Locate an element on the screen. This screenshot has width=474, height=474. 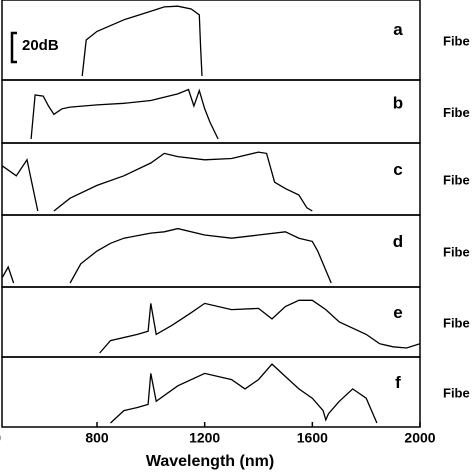
scale-bar is located at coordinates (13, 47).